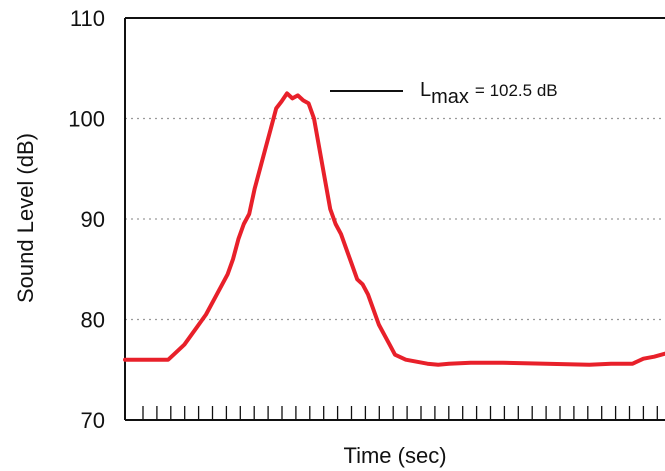 The width and height of the screenshot is (665, 471). Describe the element at coordinates (87, 18) in the screenshot. I see `y-tick-label-110: 110` at that location.